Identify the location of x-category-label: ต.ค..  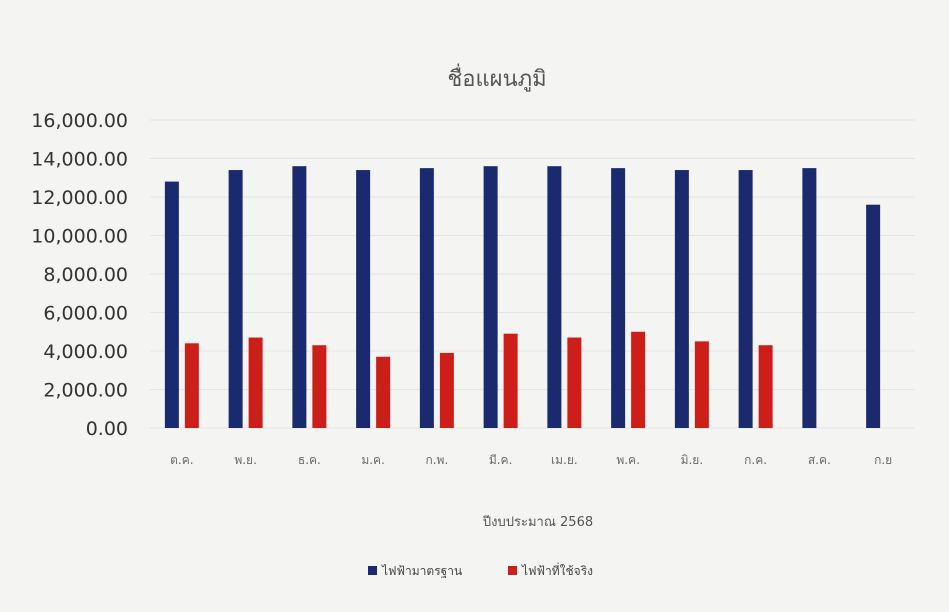
(181, 460).